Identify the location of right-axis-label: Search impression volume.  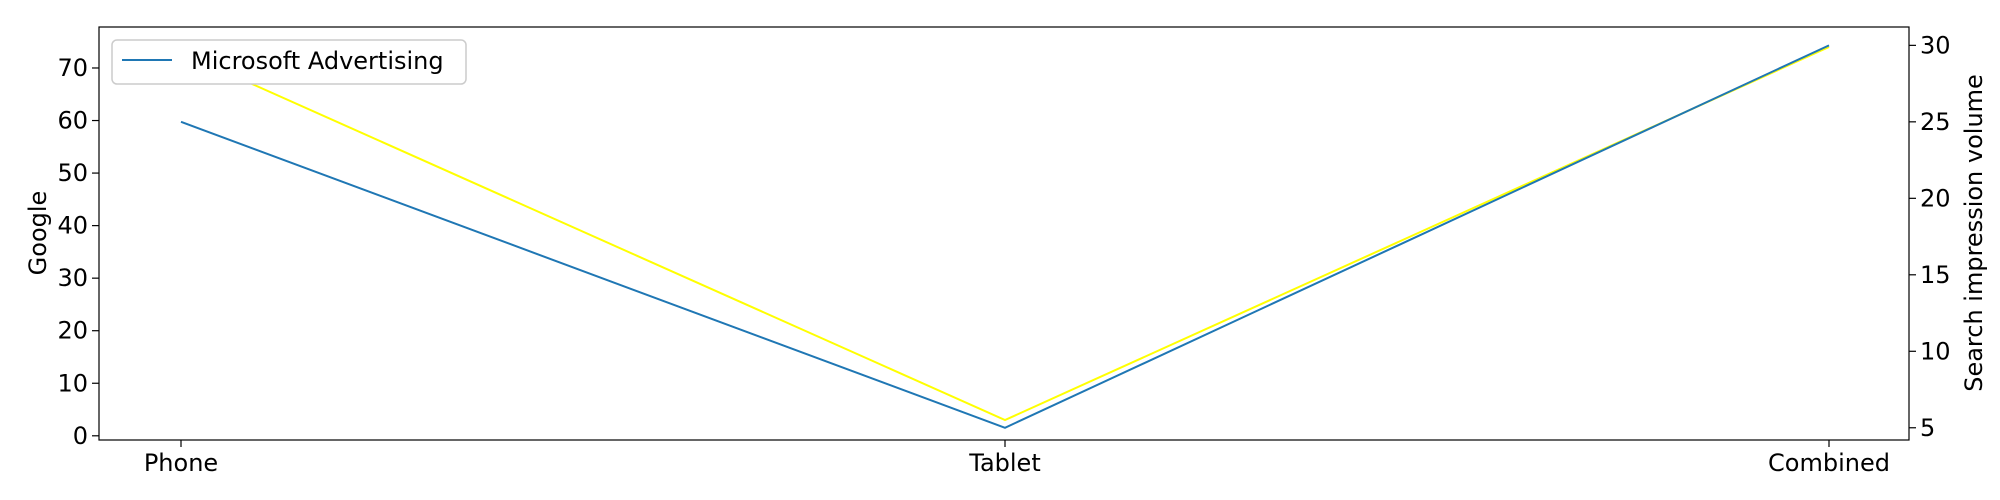
(1974, 233).